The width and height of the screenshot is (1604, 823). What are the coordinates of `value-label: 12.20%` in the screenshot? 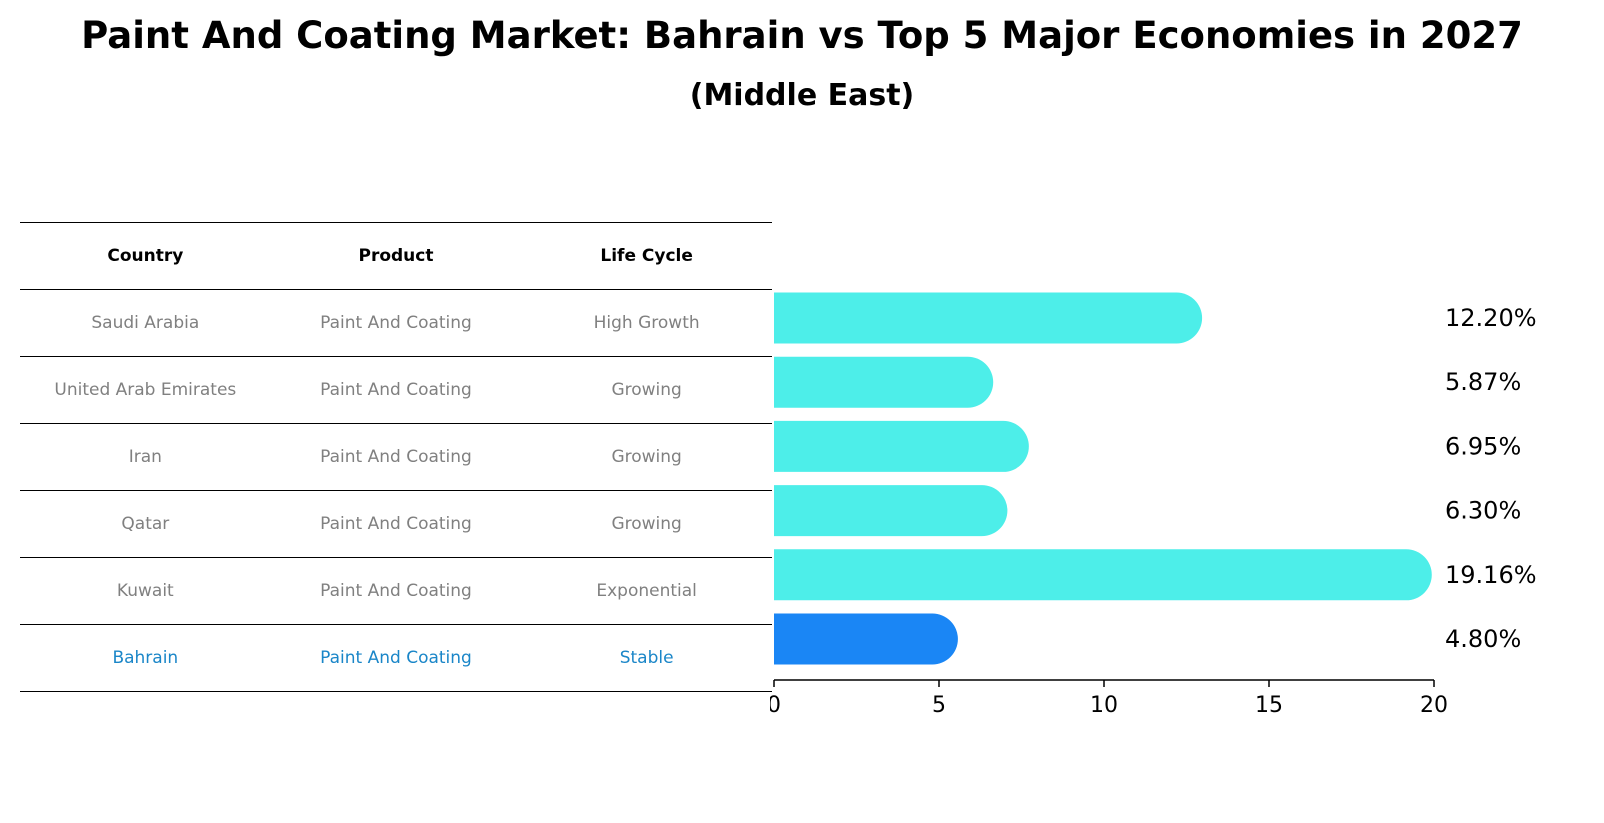 It's located at (1491, 318).